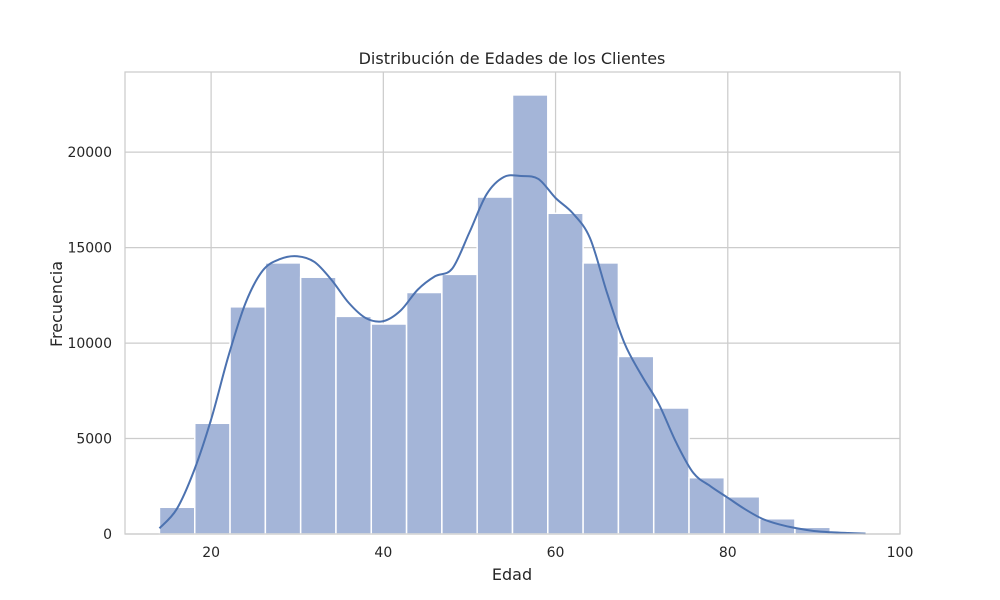 This screenshot has height=600, width=1000. I want to click on y-tick-label: 5000, so click(94, 440).